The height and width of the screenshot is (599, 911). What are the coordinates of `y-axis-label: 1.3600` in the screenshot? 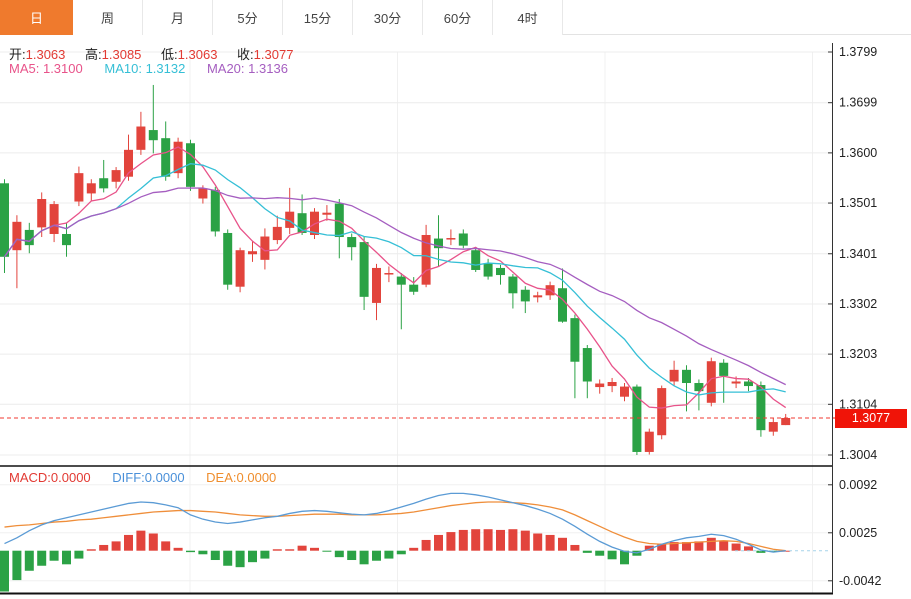 It's located at (858, 153).